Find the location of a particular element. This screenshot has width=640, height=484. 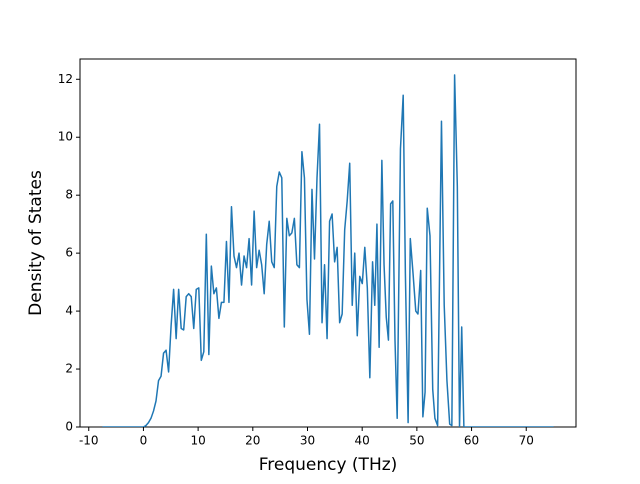

y-tick-label: 6 is located at coordinates (69, 253).